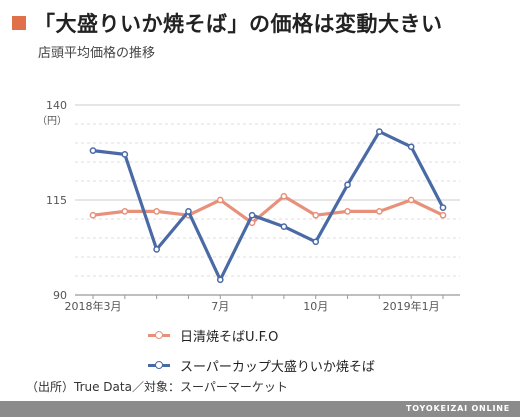  I want to click on title-row: 「大盛りいか焼そば」の価格は変動大きい, so click(227, 23).